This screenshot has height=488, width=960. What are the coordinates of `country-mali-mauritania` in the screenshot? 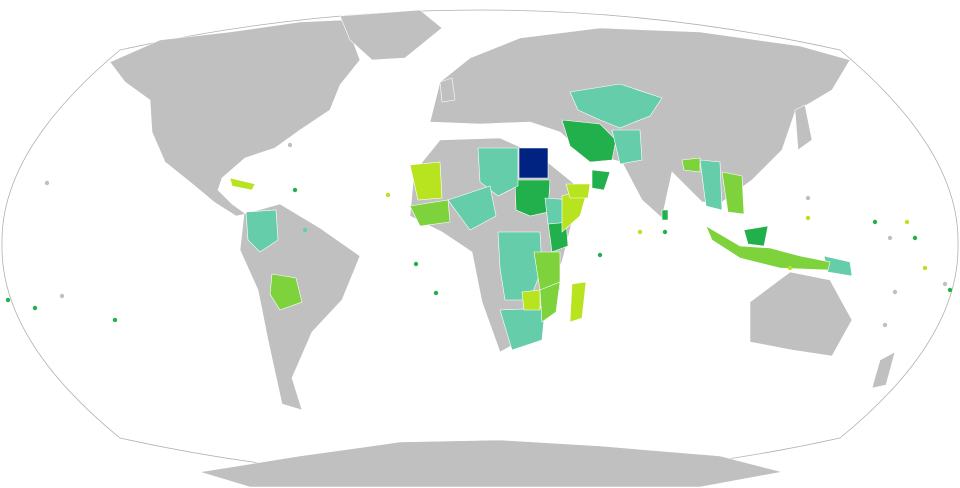 It's located at (426, 181).